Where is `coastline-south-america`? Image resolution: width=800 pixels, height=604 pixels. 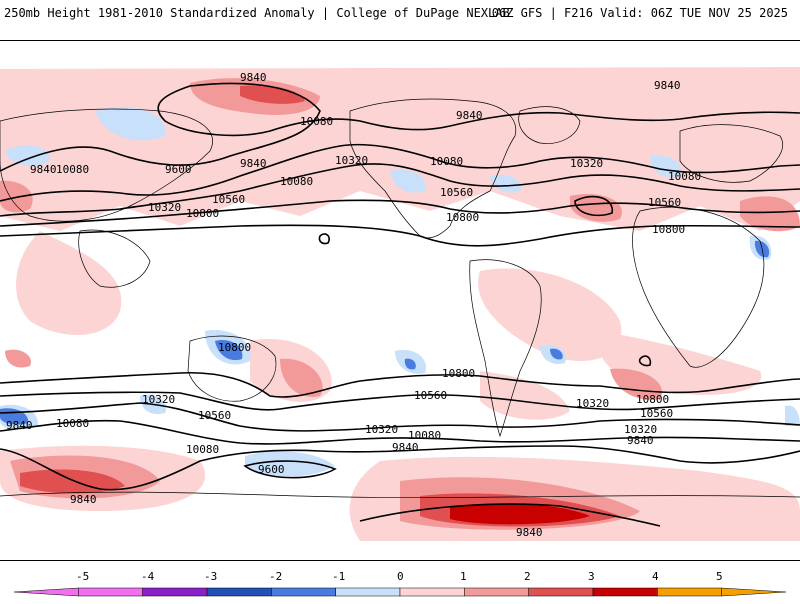
coastline-south-america is located at coordinates (505, 348).